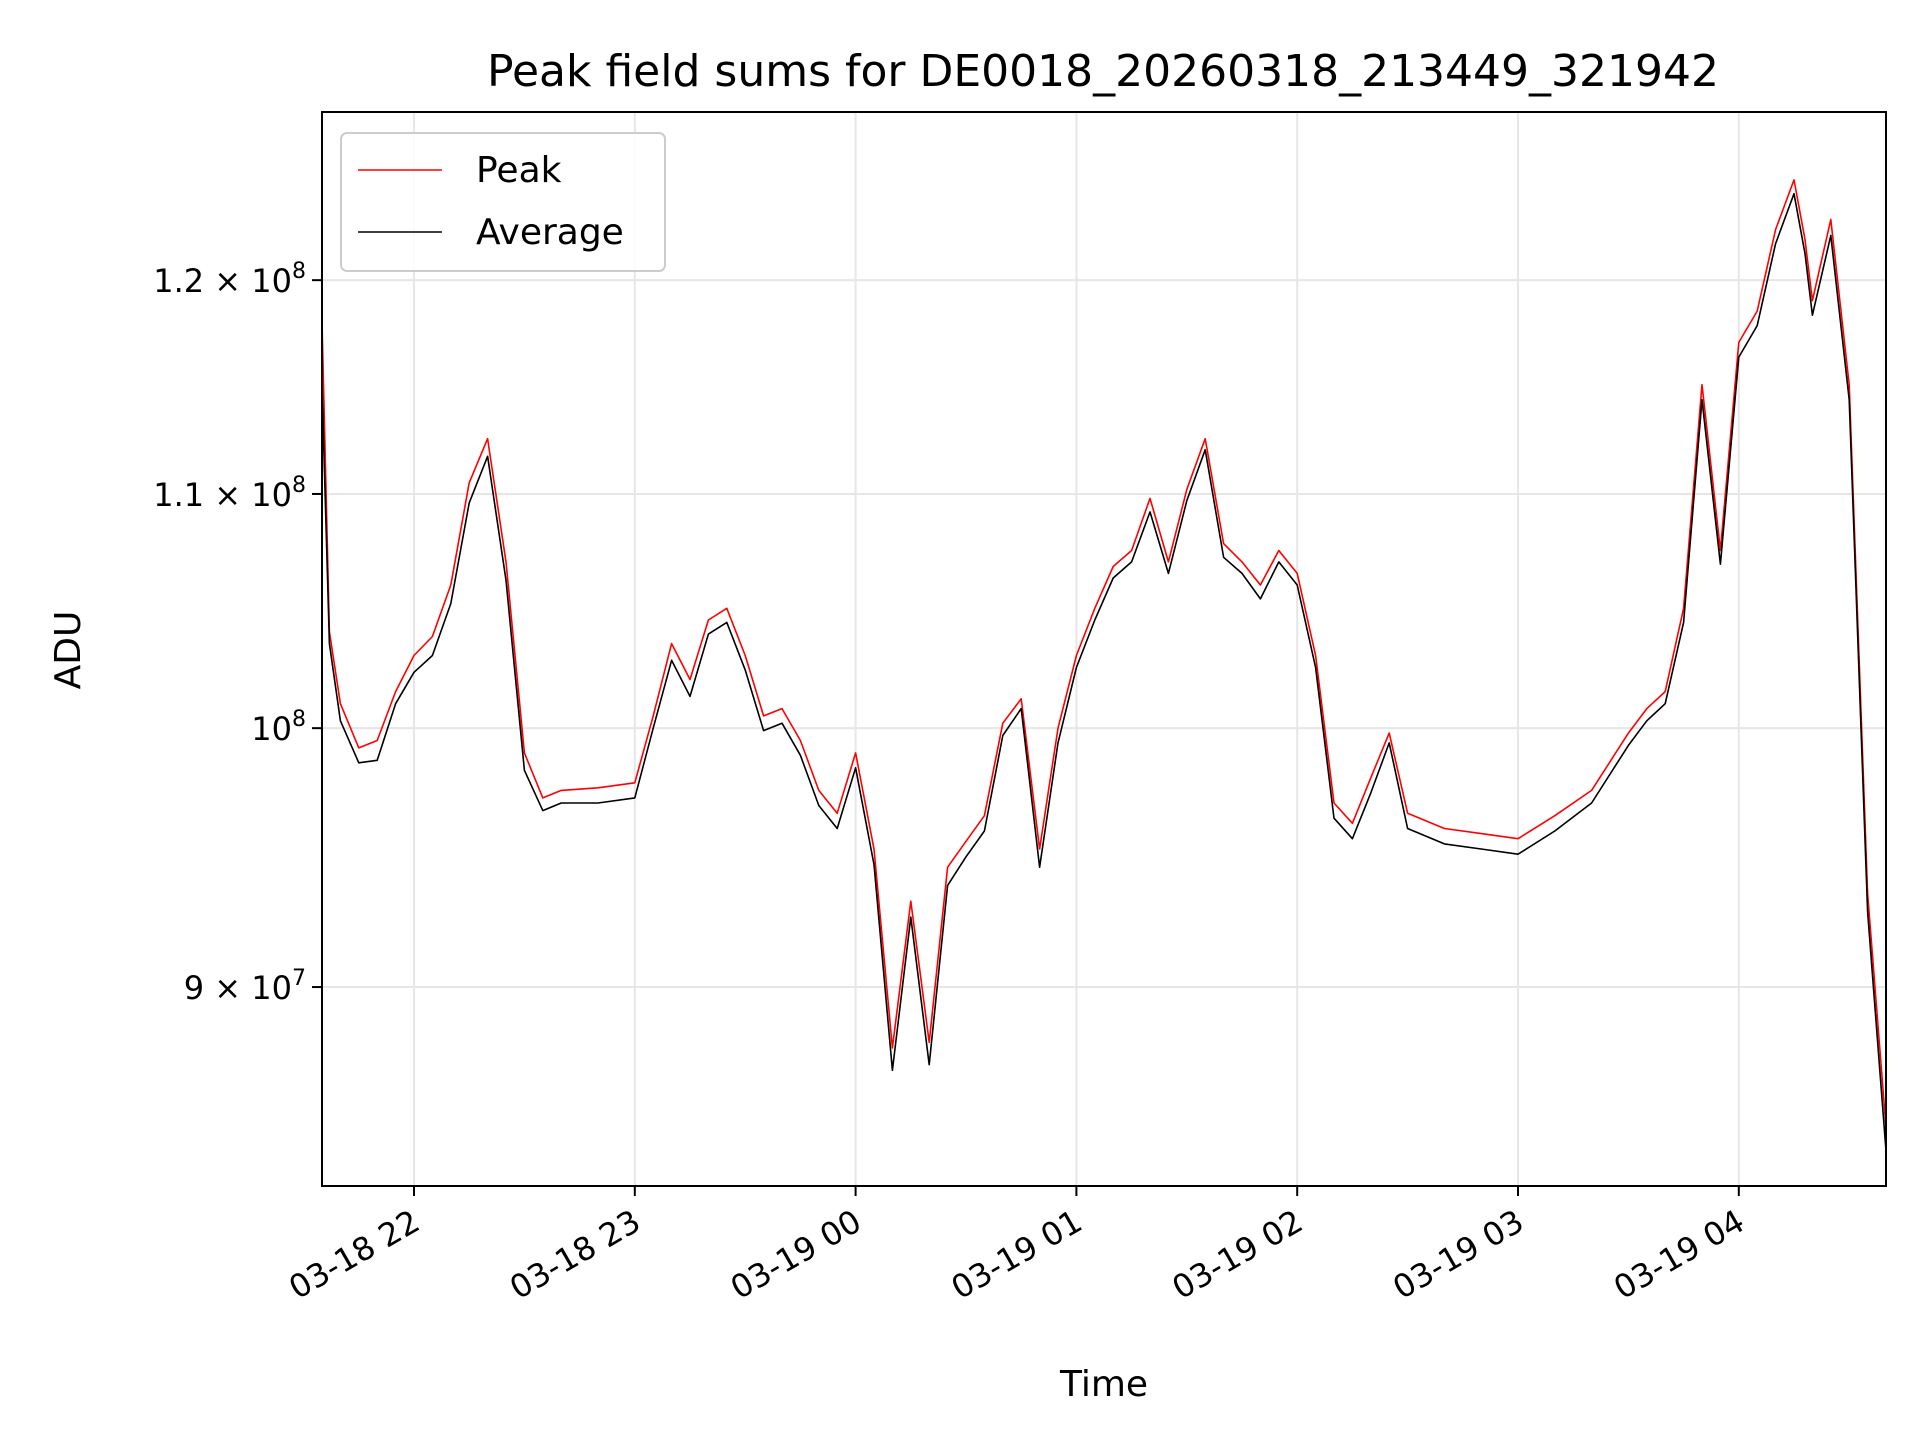 This screenshot has height=1440, width=1920. I want to click on legend: Peak Average, so click(503, 202).